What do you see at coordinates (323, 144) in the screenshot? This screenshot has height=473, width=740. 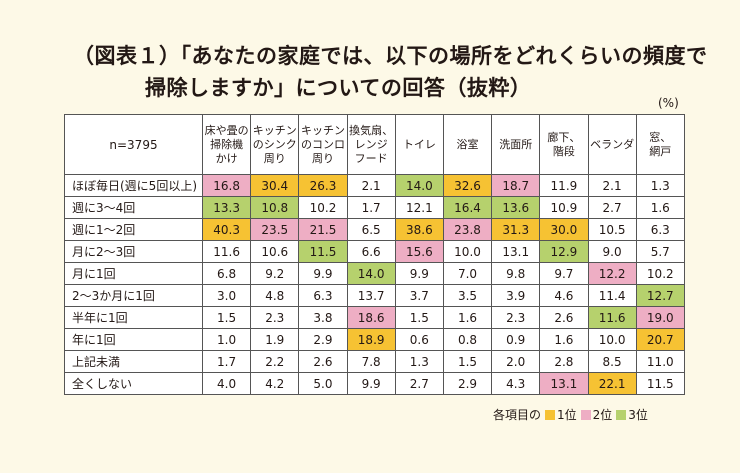 I see `column-header: キッチン のコンロ 周り` at bounding box center [323, 144].